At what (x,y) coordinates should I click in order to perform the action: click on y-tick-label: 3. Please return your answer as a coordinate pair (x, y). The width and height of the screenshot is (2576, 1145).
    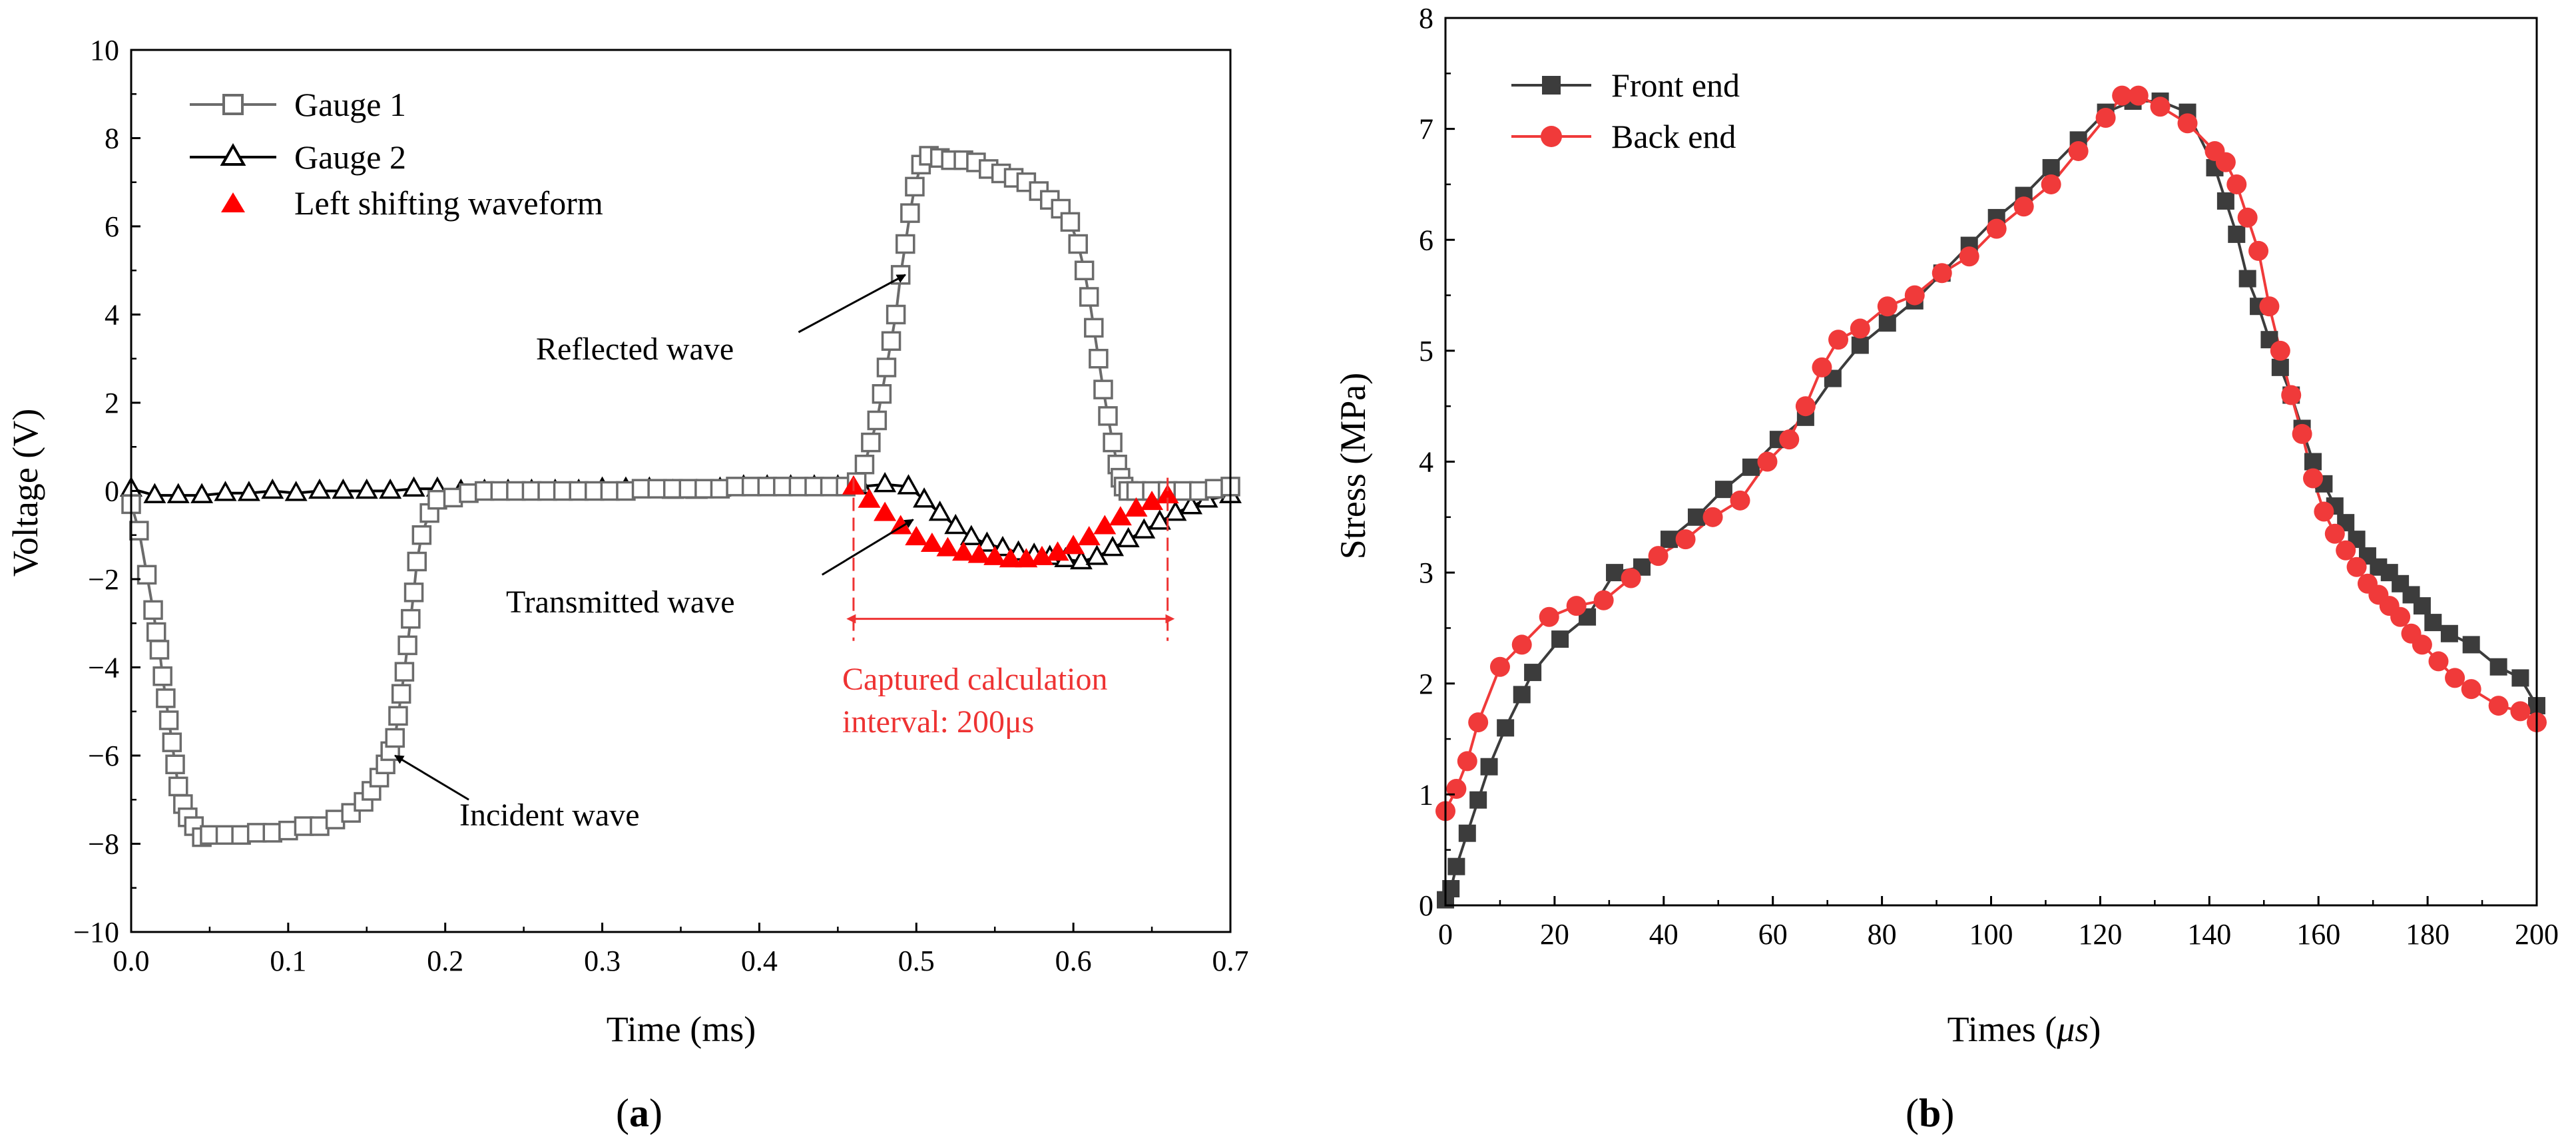
    Looking at the image, I should click on (1426, 573).